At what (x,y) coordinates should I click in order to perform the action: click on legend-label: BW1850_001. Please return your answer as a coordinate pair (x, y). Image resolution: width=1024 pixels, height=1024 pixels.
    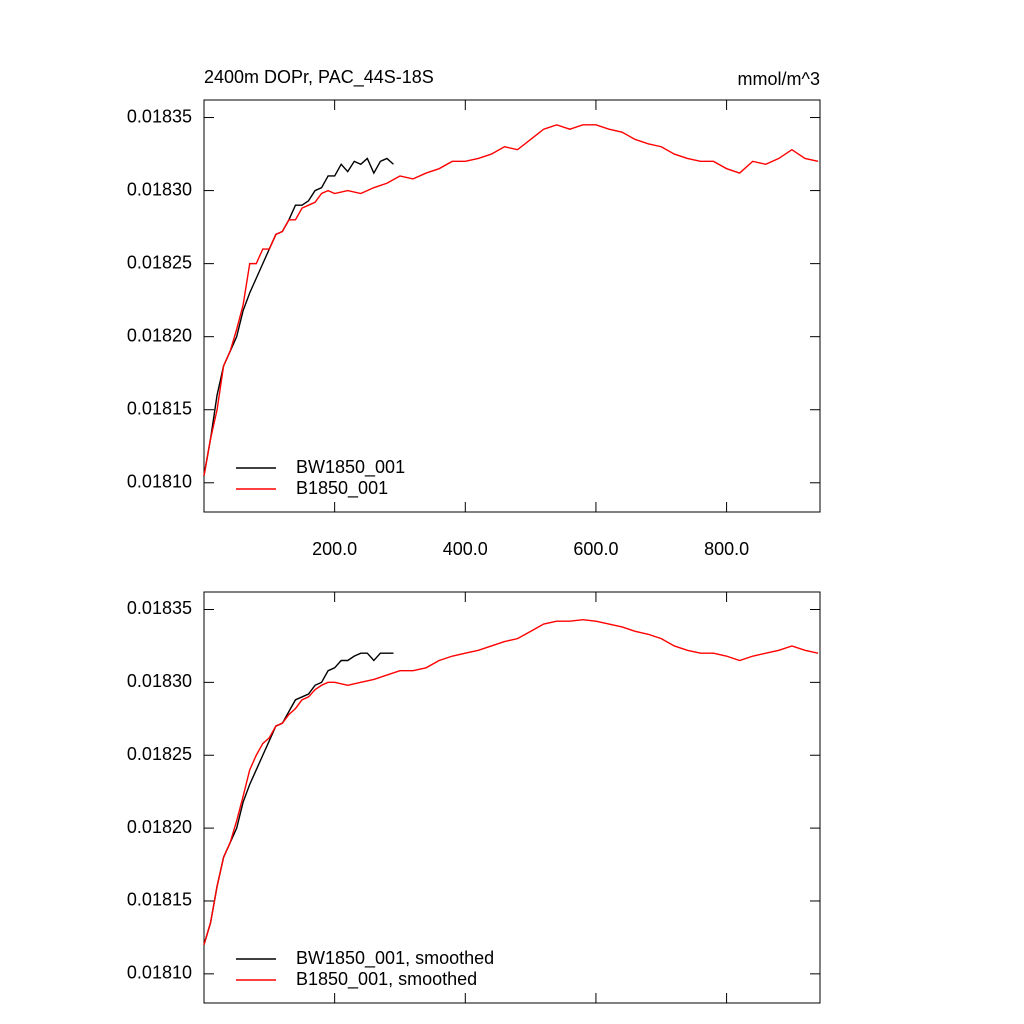
    Looking at the image, I should click on (350, 467).